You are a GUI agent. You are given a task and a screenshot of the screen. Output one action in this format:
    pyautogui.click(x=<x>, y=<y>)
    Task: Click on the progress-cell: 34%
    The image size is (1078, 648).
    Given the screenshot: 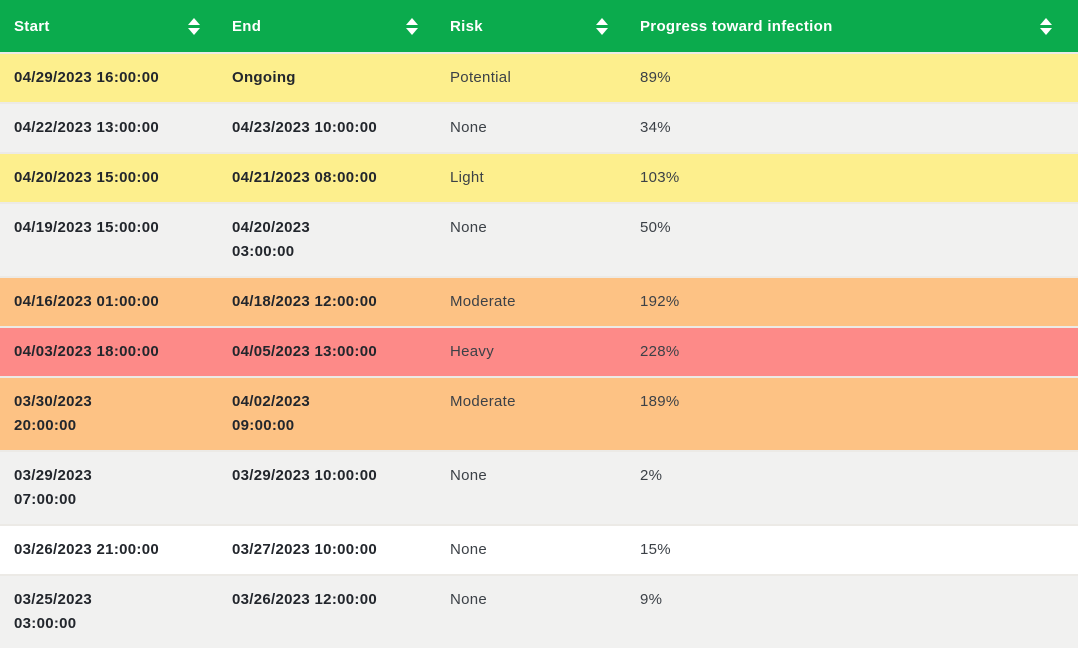 What is the action you would take?
    pyautogui.click(x=852, y=127)
    